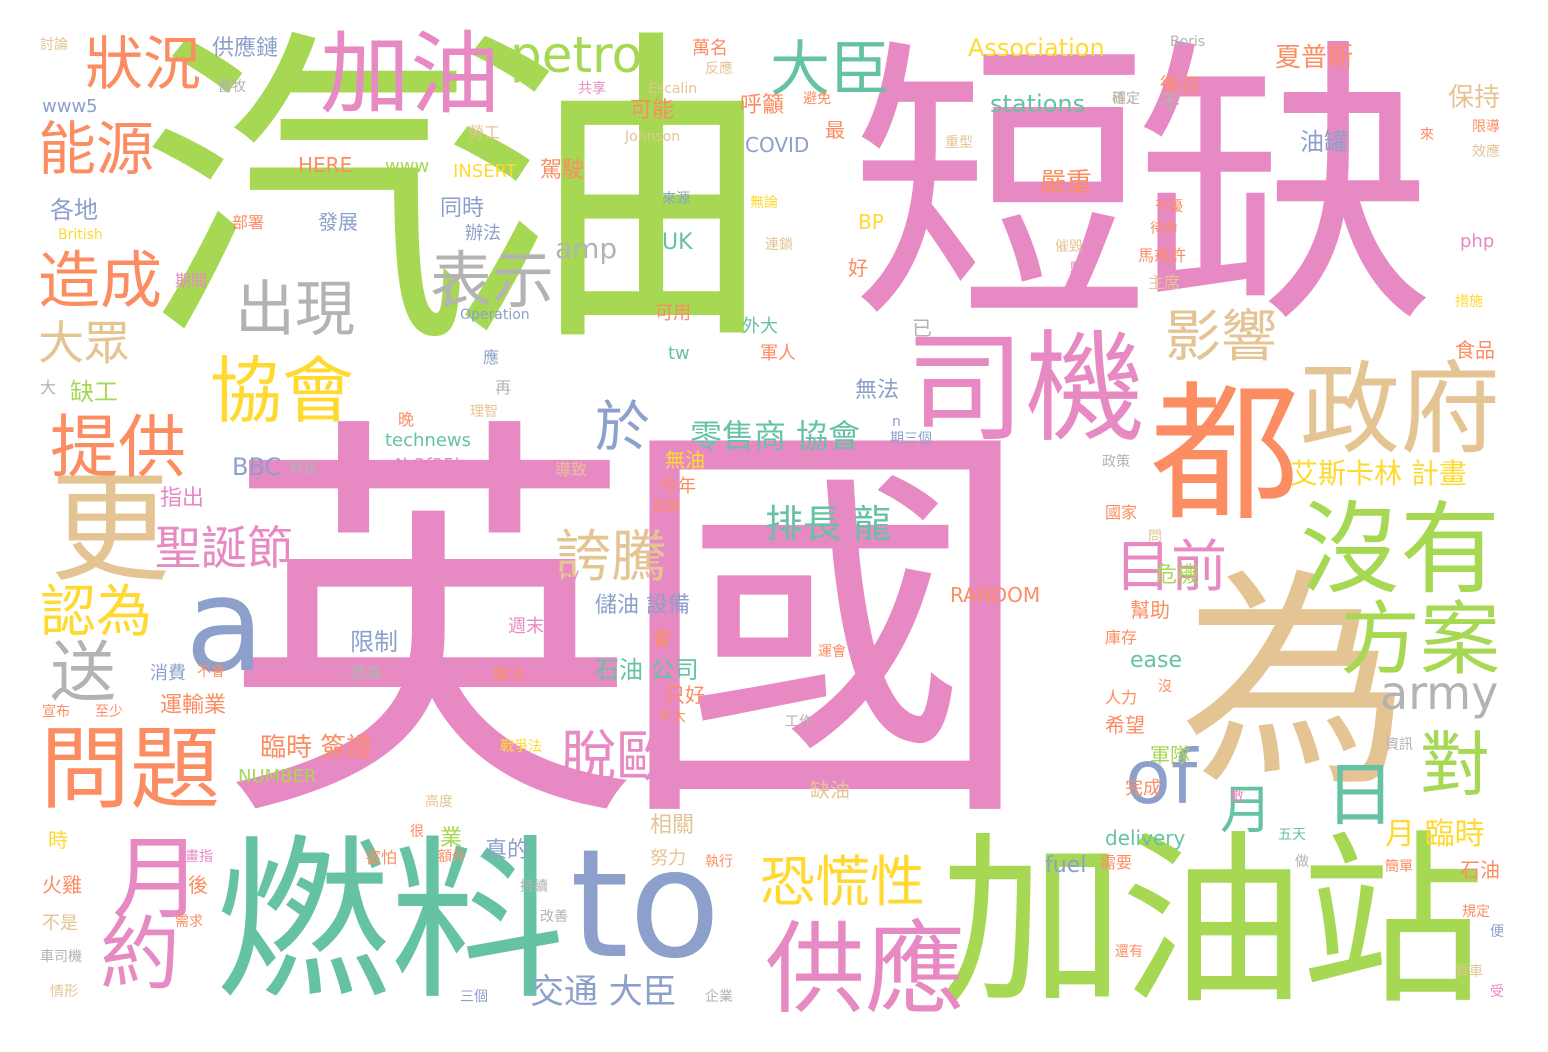 The image size is (1548, 1052). I want to click on word-huoji: 火雞, so click(62, 885).